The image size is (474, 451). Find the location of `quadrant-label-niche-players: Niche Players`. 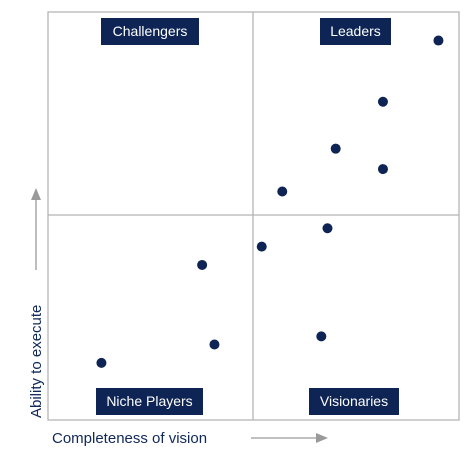

quadrant-label-niche-players: Niche Players is located at coordinates (149, 401).